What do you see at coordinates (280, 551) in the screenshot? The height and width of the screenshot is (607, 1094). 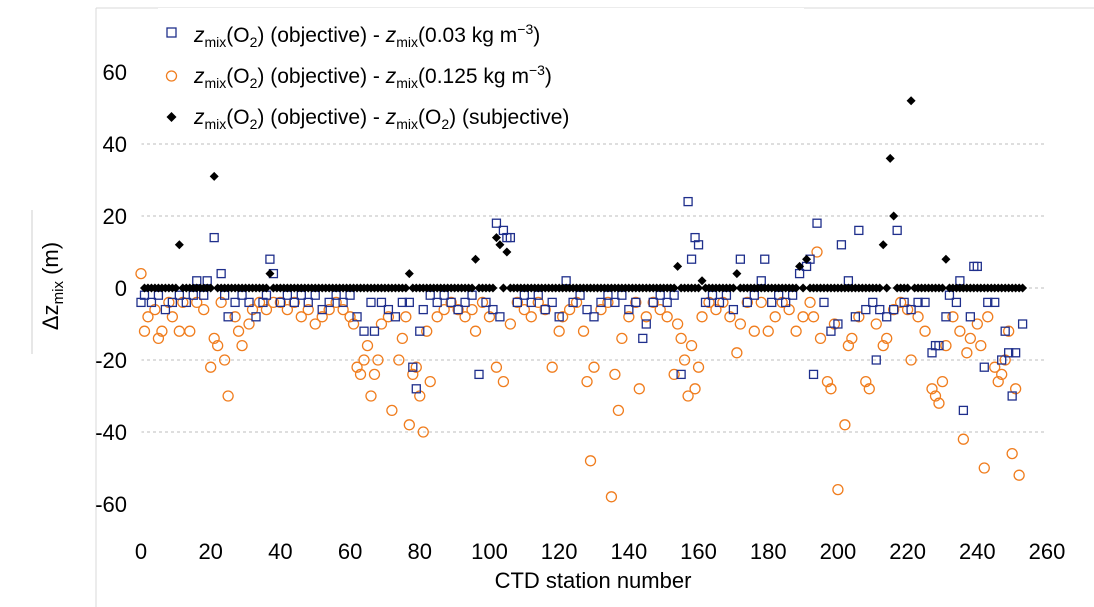 I see `x-tick-label: 40` at bounding box center [280, 551].